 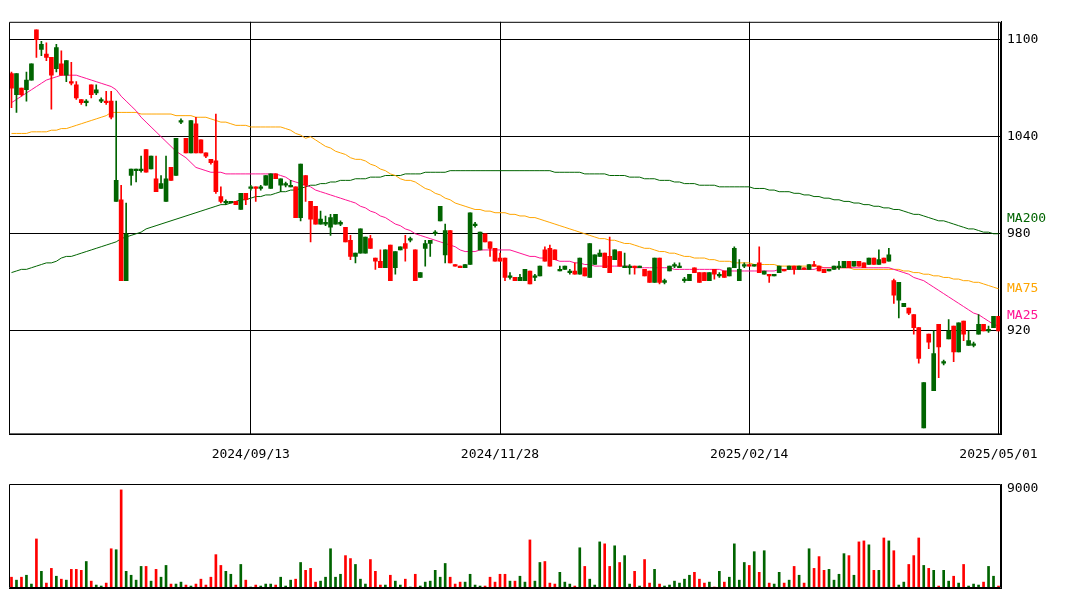 I want to click on x-tick-label: 2025/05/01, so click(x=998, y=453).